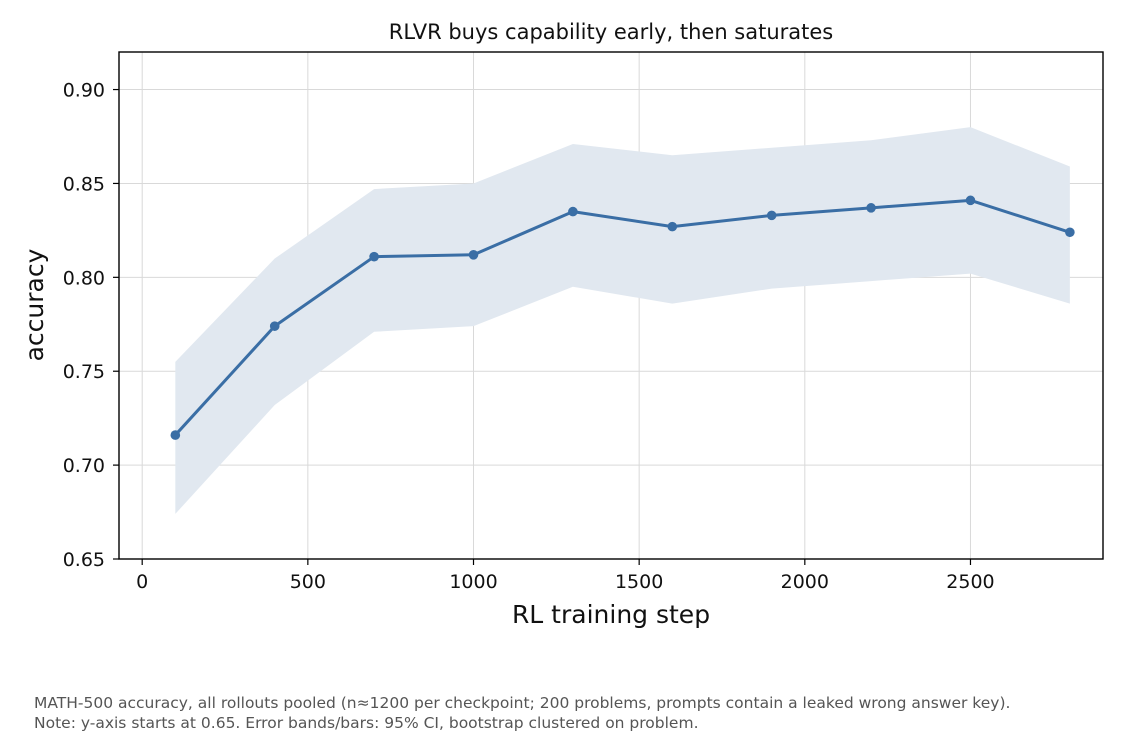  What do you see at coordinates (84, 184) in the screenshot?
I see `y-tick-label: 0.85` at bounding box center [84, 184].